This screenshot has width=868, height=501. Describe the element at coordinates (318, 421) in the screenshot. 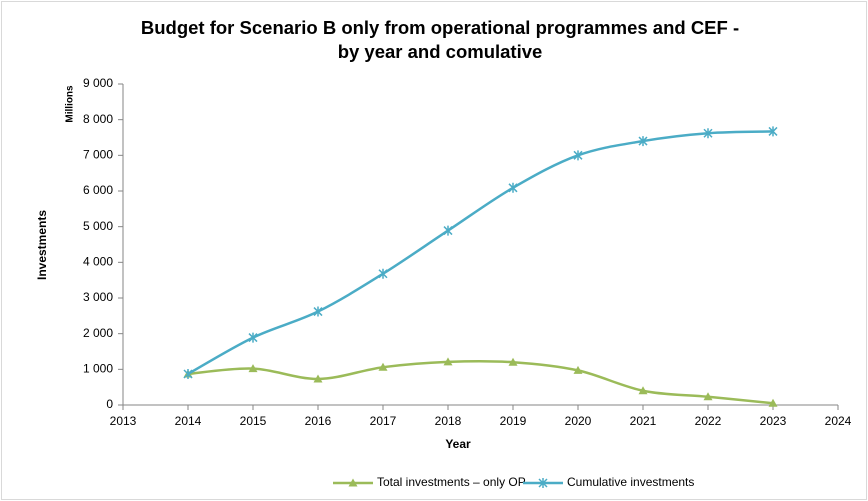

I see `x-tick-label: 2016` at that location.